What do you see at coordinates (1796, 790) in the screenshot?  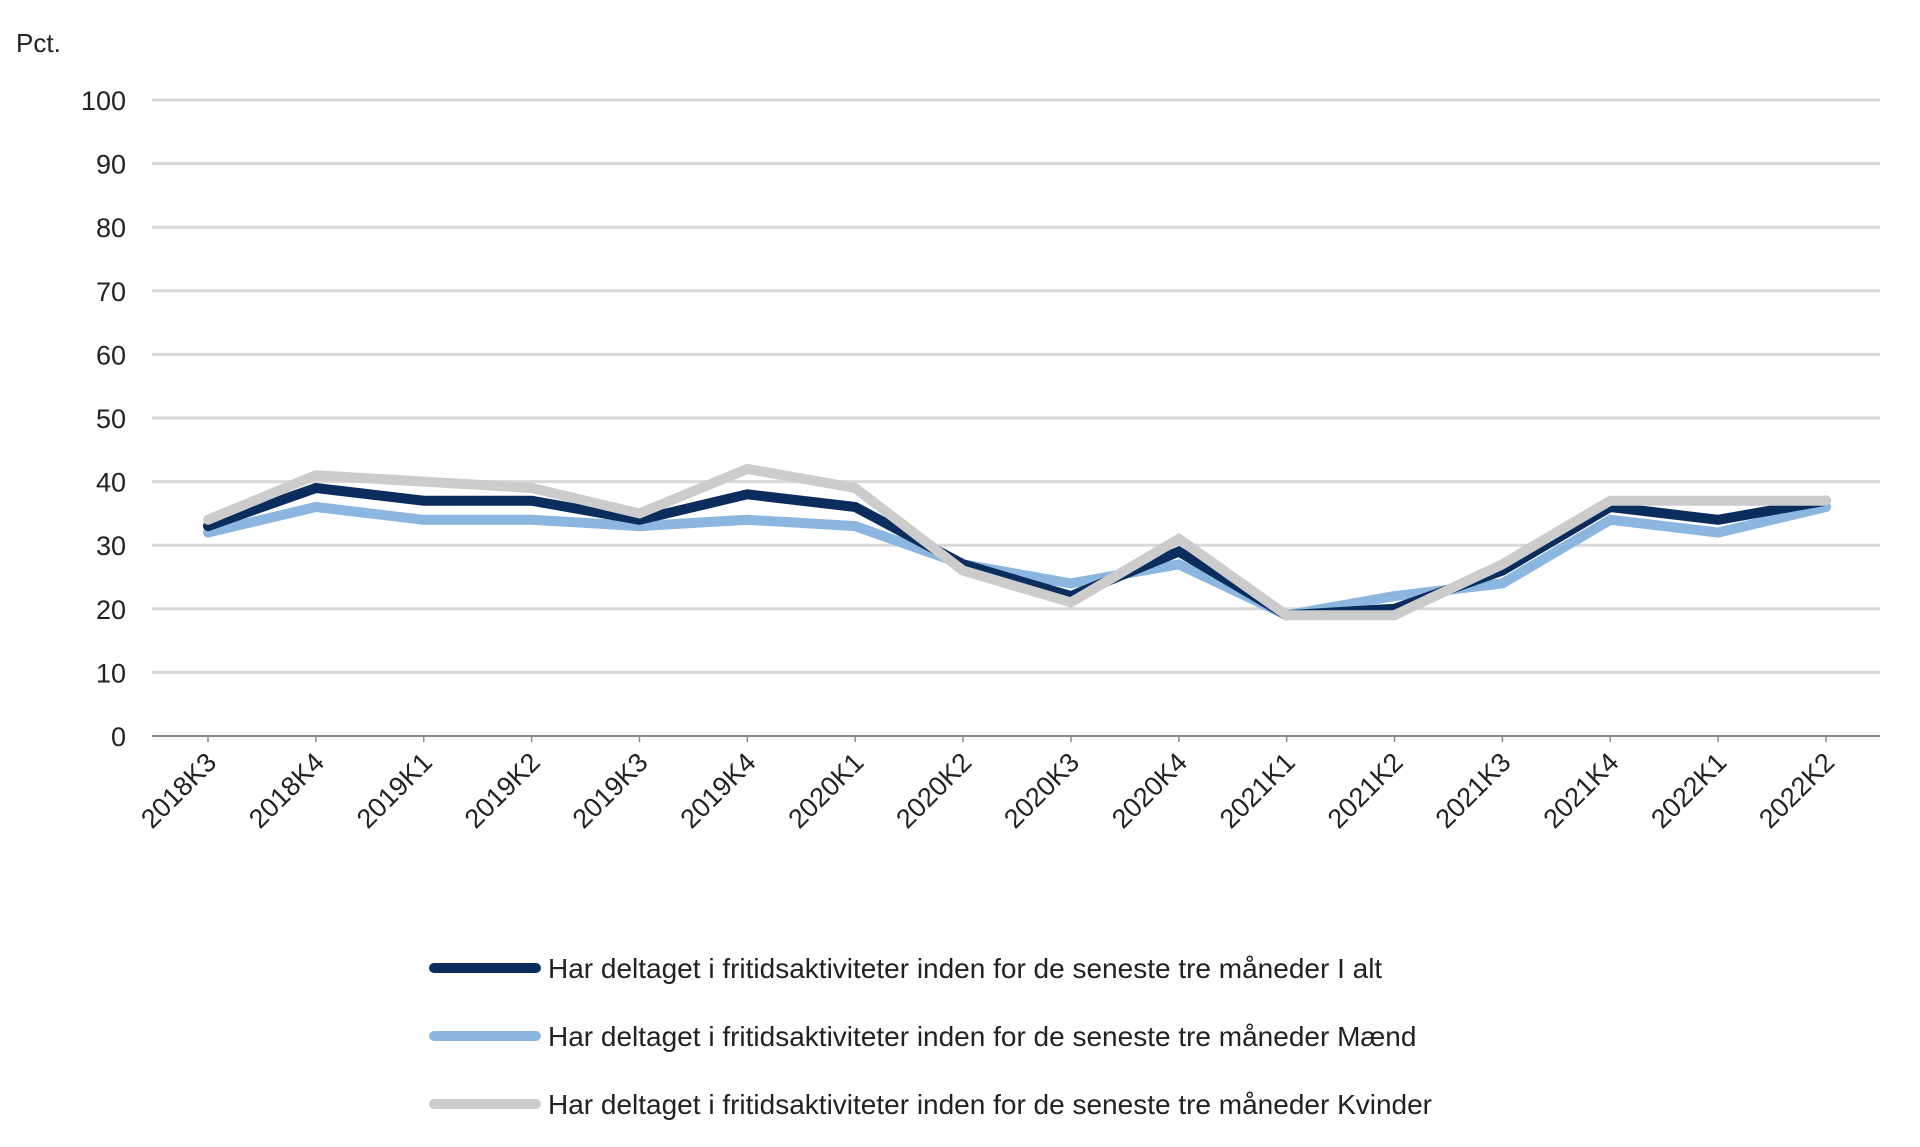 I see `x-tick-label: 2022K2` at bounding box center [1796, 790].